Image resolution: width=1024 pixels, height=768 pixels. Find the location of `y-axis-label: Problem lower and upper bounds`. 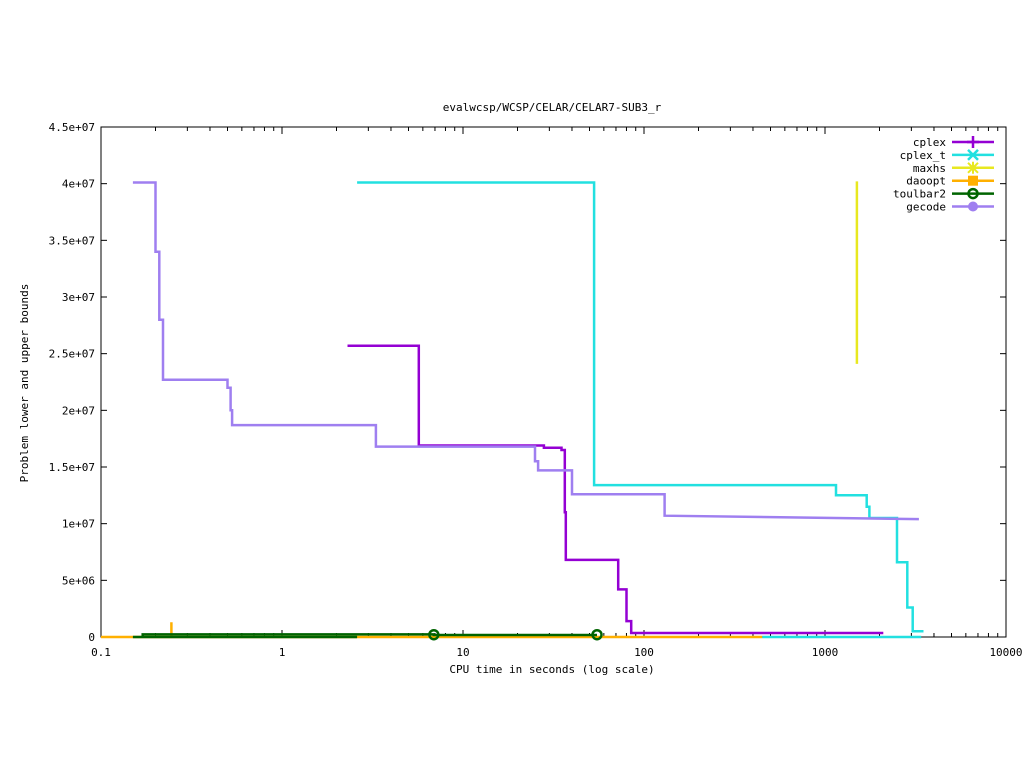

y-axis-label: Problem lower and upper bounds is located at coordinates (24, 383).